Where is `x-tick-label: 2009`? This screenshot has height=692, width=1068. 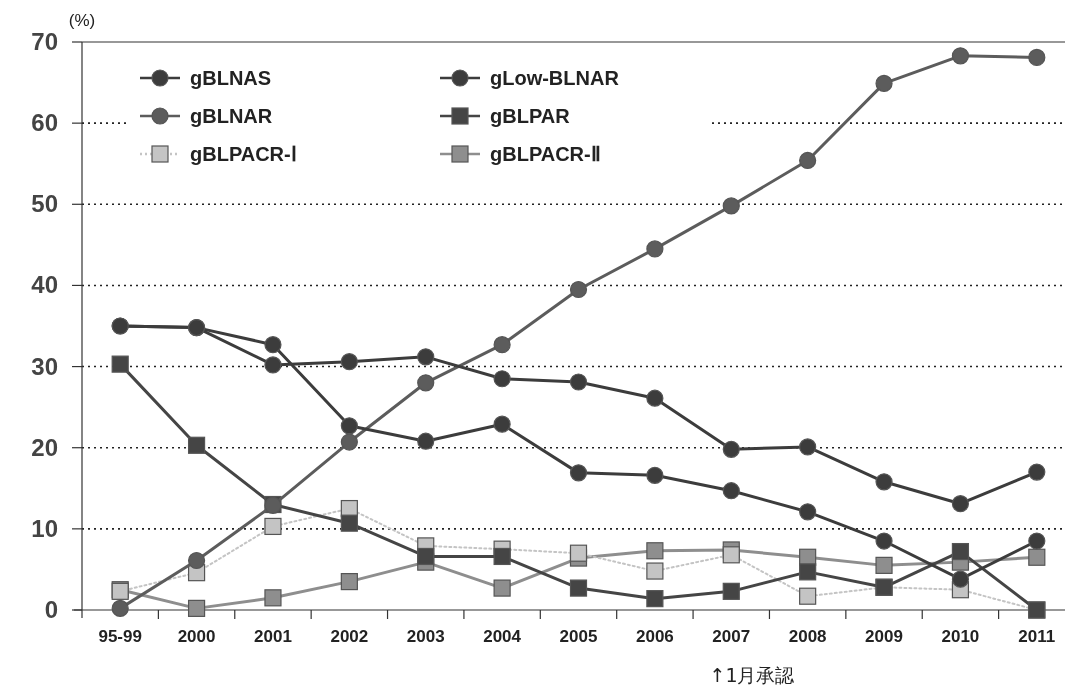
x-tick-label: 2009 is located at coordinates (884, 636).